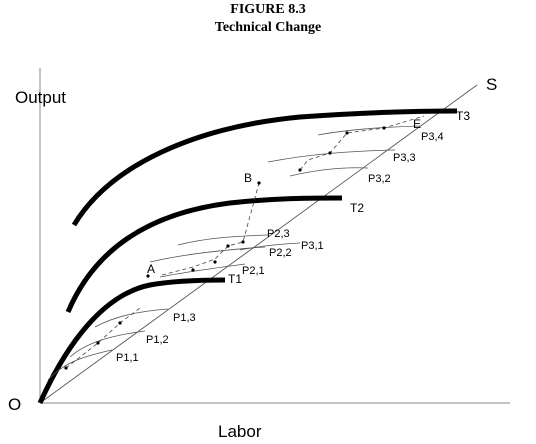  Describe the element at coordinates (278, 234) in the screenshot. I see `p23-label: P2,3` at that location.